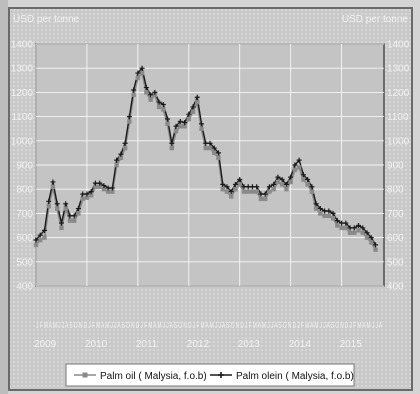 The height and width of the screenshot is (394, 420). Describe the element at coordinates (24, 190) in the screenshot. I see `y-tick-label-left: 800` at that location.